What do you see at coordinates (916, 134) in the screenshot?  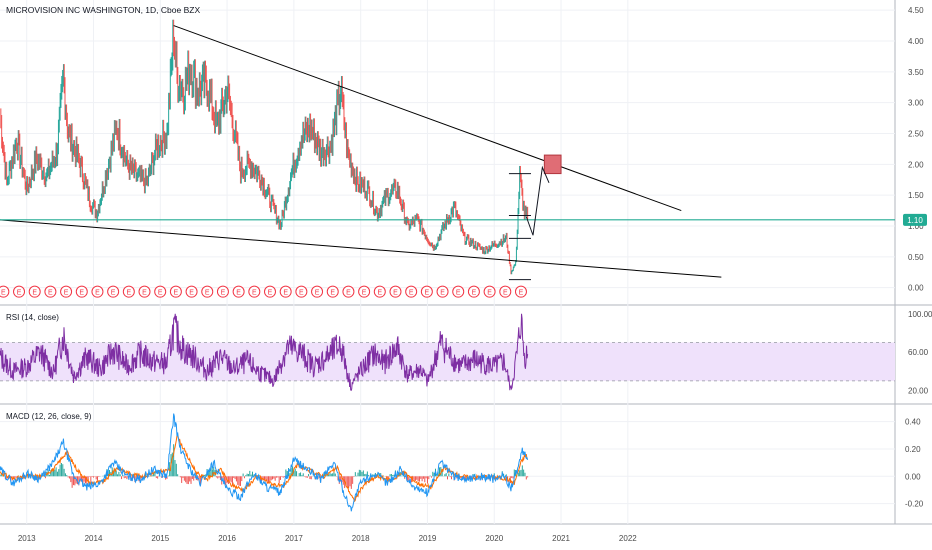 I see `price-tick-label: 2.50` at bounding box center [916, 134].